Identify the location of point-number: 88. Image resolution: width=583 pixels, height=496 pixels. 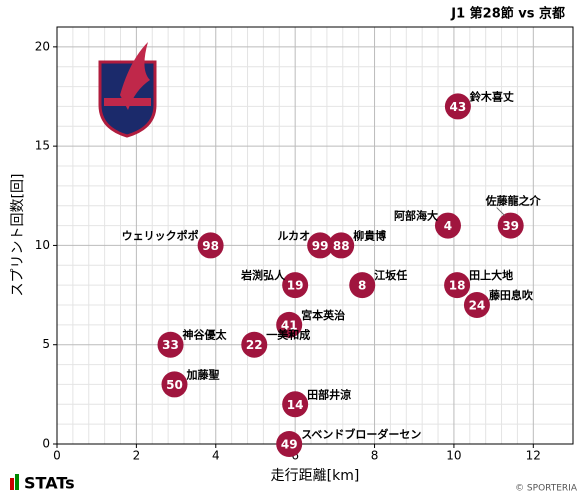
(341, 246).